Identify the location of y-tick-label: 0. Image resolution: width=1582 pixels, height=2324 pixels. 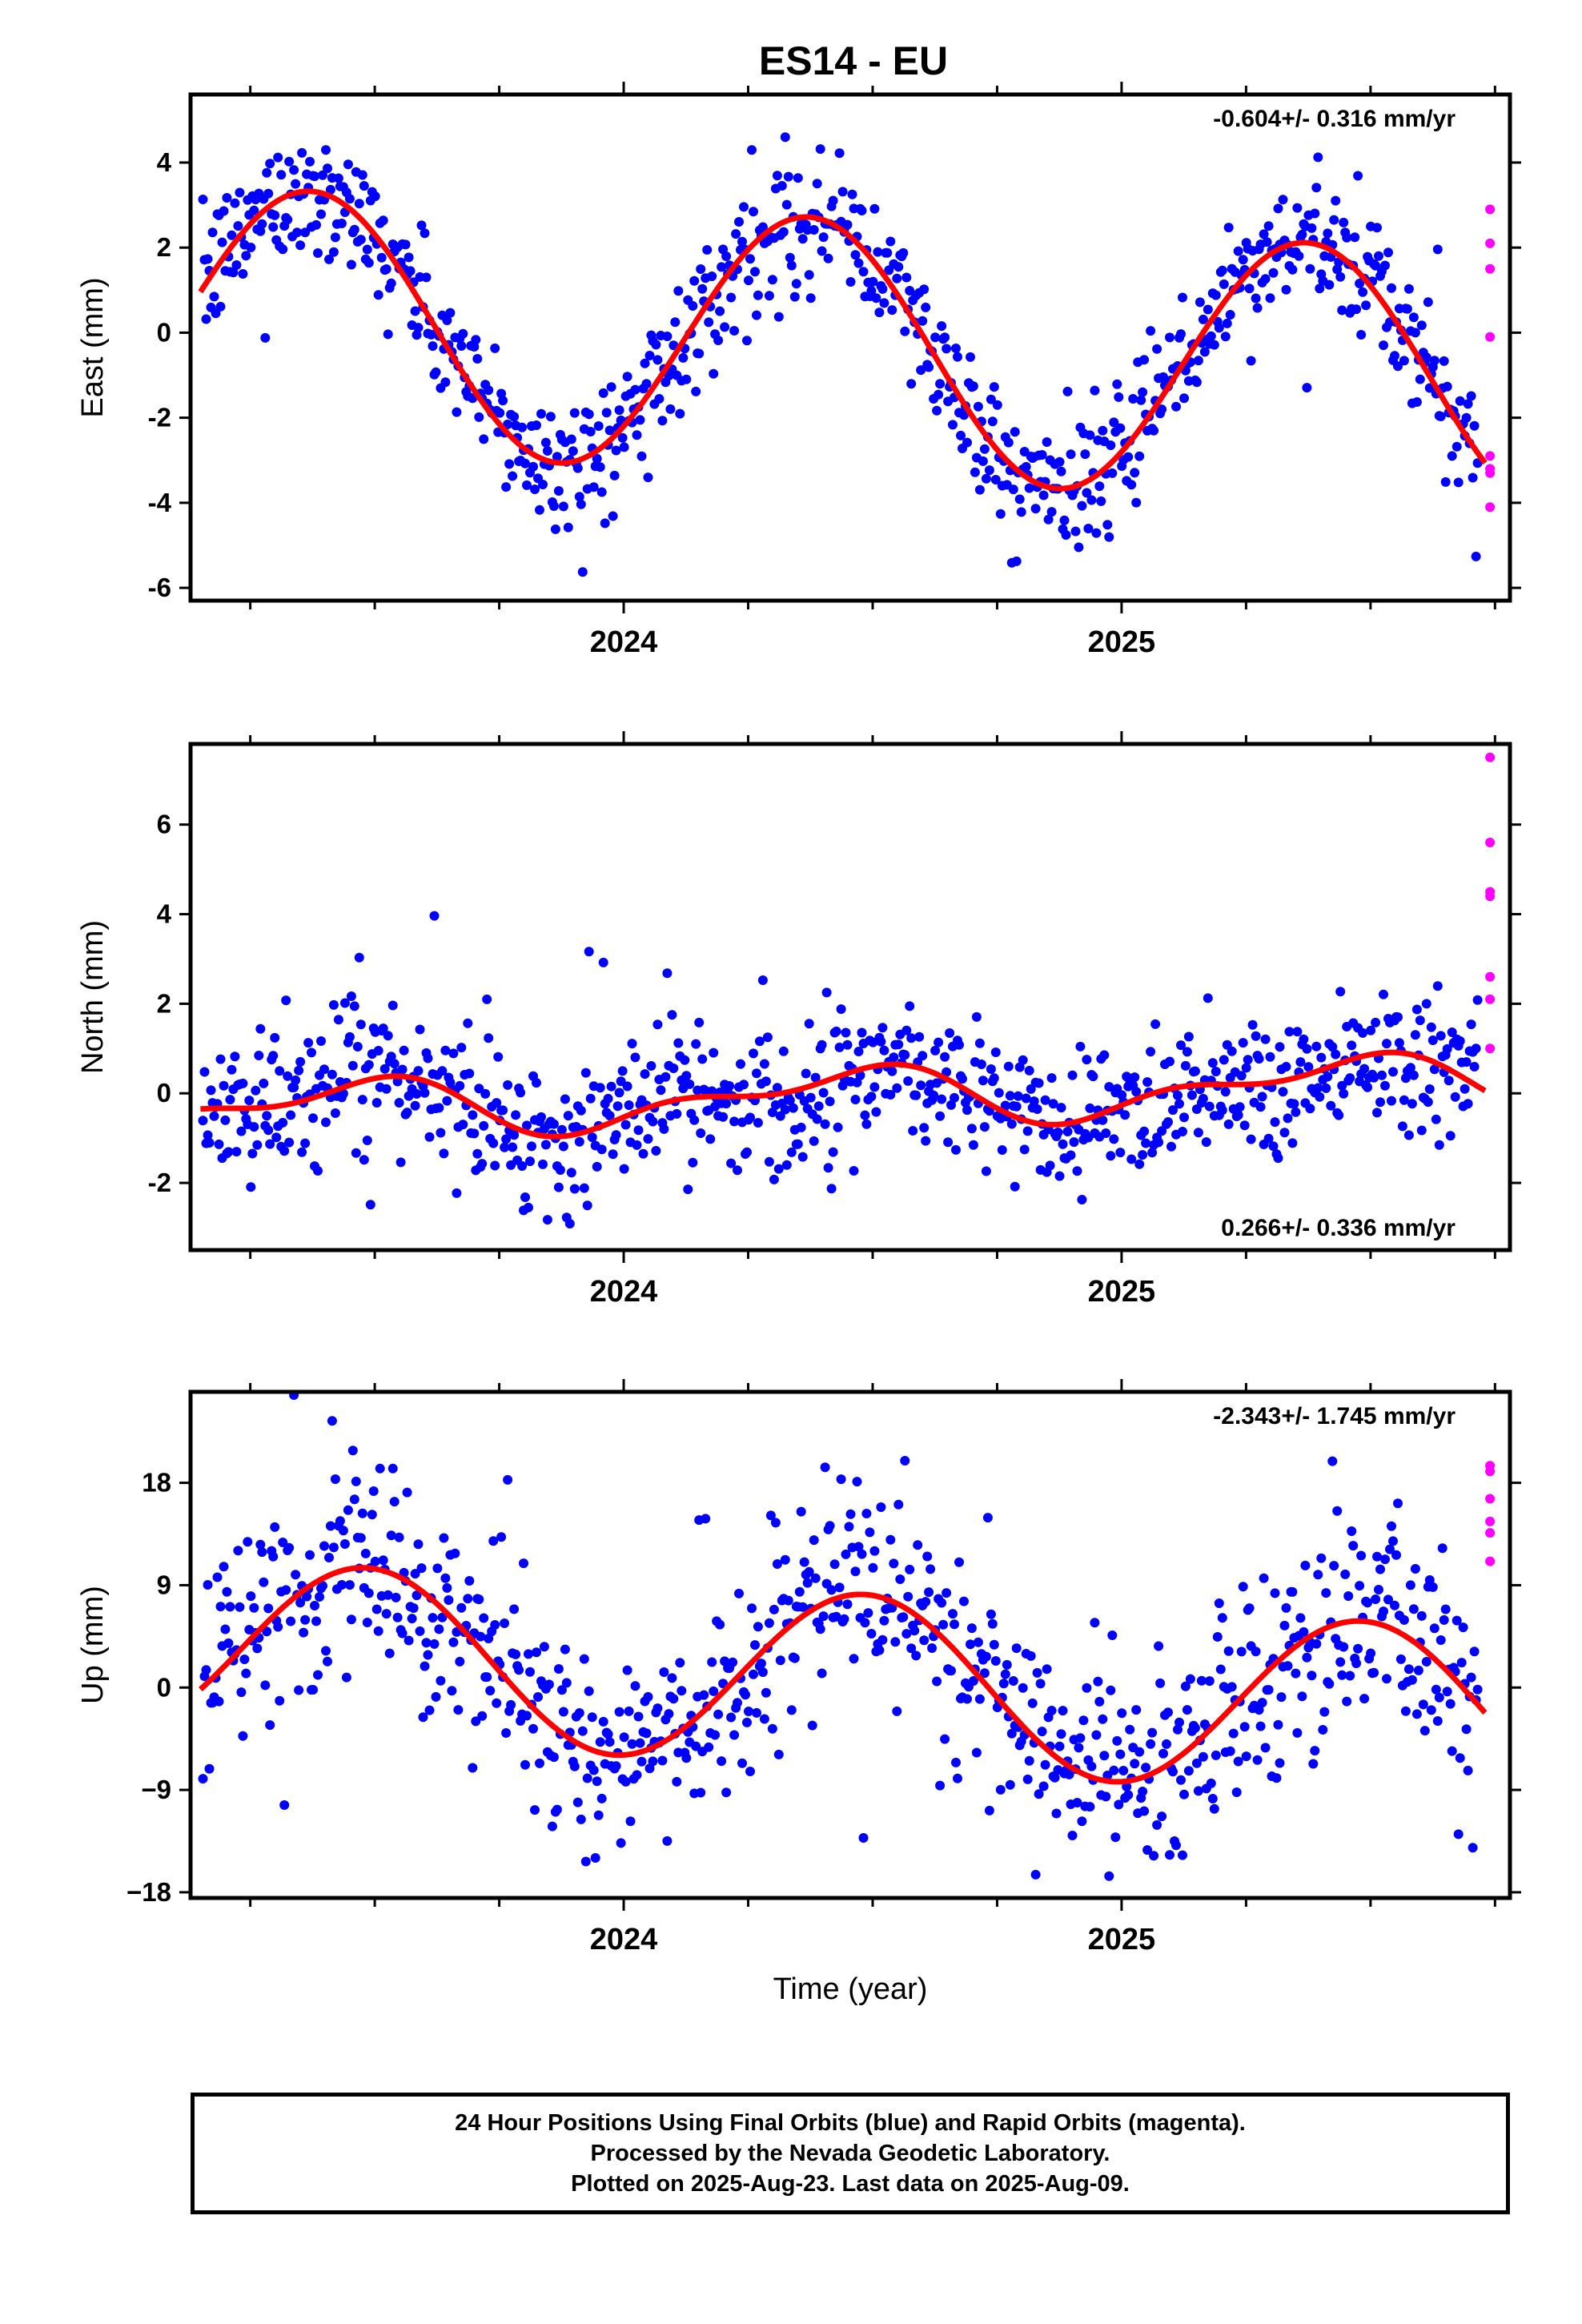
(164, 1093).